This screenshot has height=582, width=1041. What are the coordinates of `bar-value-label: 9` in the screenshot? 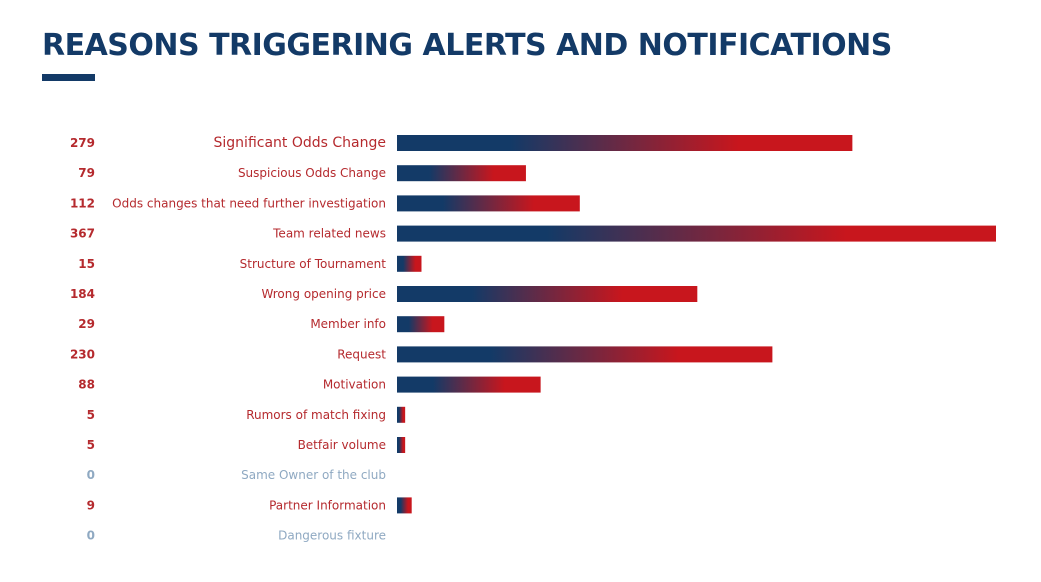 It's located at (91, 505).